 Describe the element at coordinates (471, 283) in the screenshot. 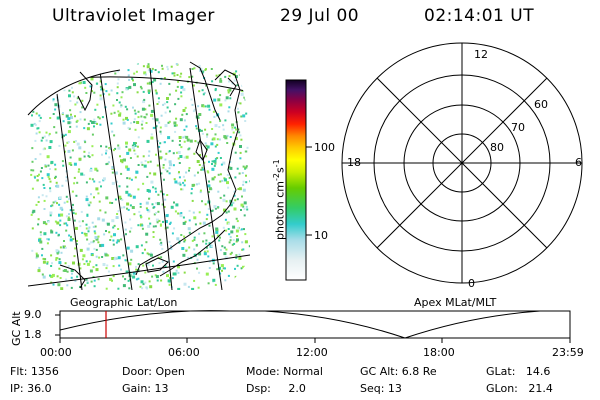

I see `polar-label-0: 0` at that location.